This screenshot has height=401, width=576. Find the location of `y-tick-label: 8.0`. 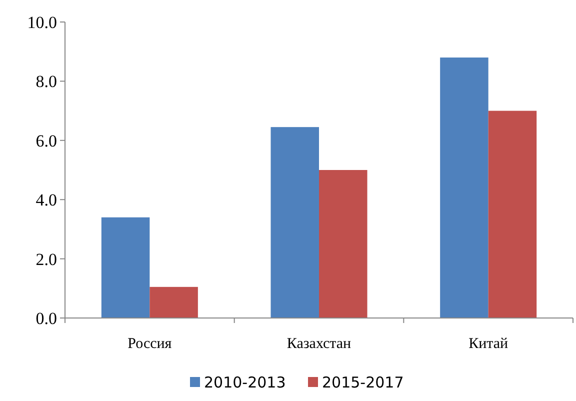

y-tick-label: 8.0 is located at coordinates (46, 82).